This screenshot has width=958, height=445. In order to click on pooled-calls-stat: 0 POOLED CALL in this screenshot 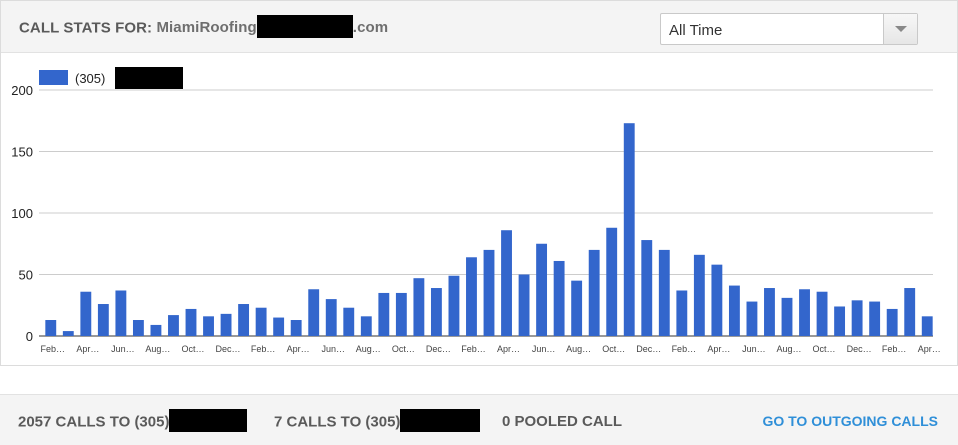, I will do `click(562, 421)`.